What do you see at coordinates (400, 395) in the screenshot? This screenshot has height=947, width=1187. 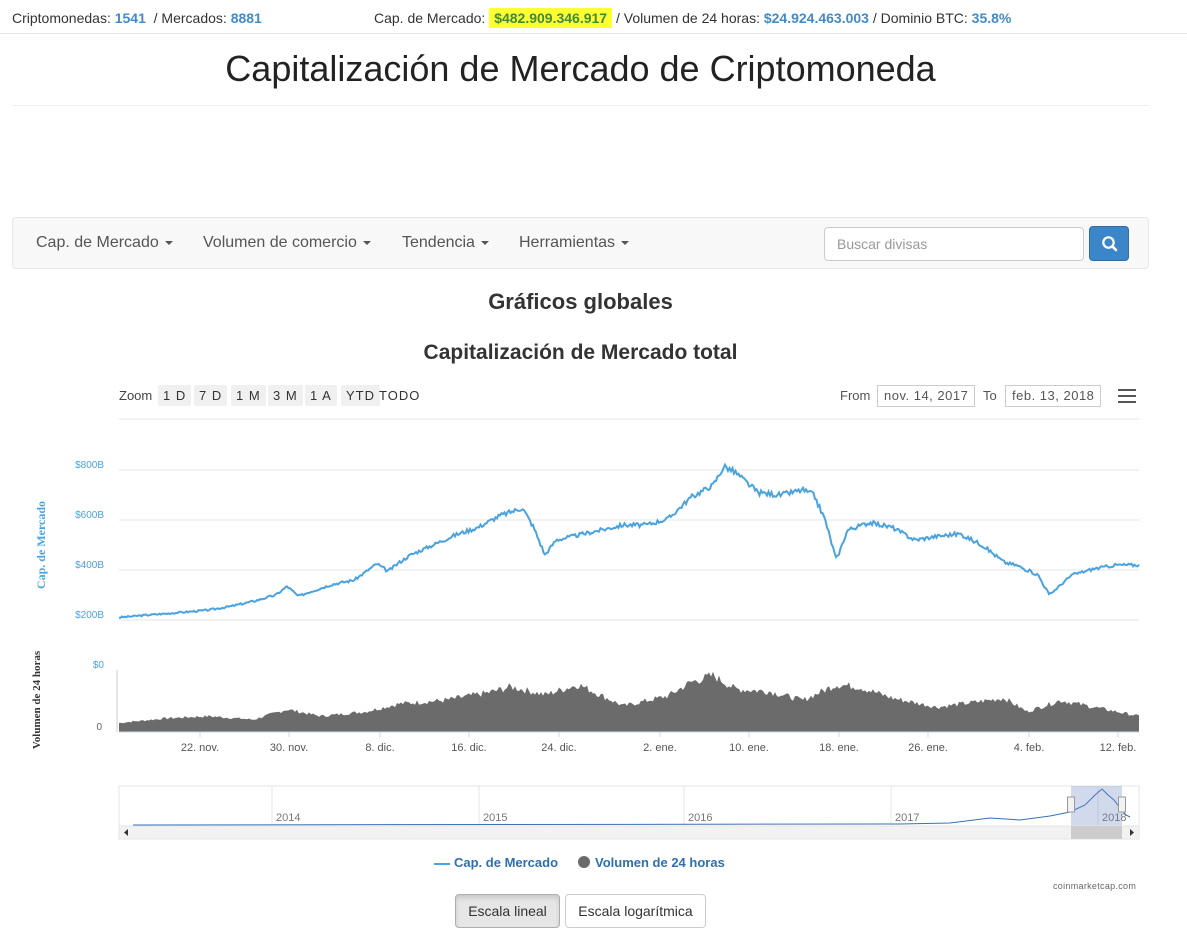 I see `zoom-button-all: TODO` at bounding box center [400, 395].